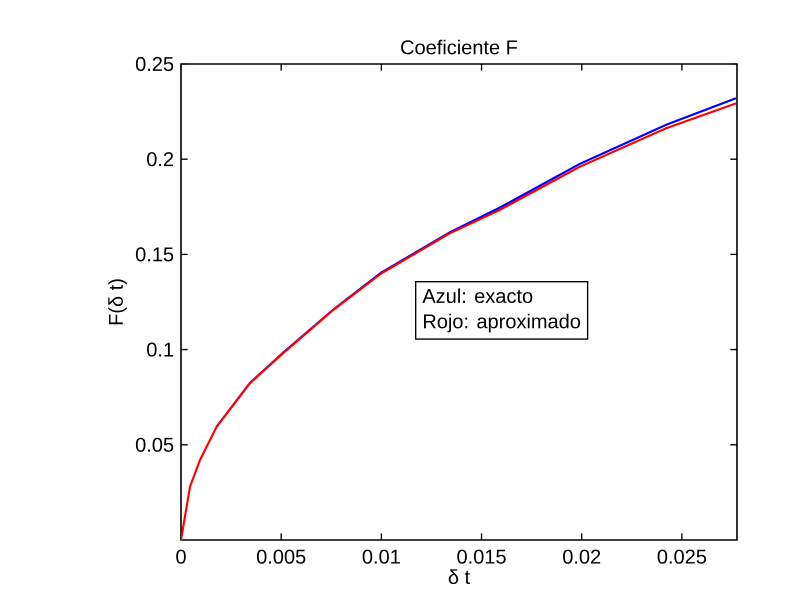 This screenshot has width=801, height=614. I want to click on y-axis-title: F(δ t), so click(117, 301).